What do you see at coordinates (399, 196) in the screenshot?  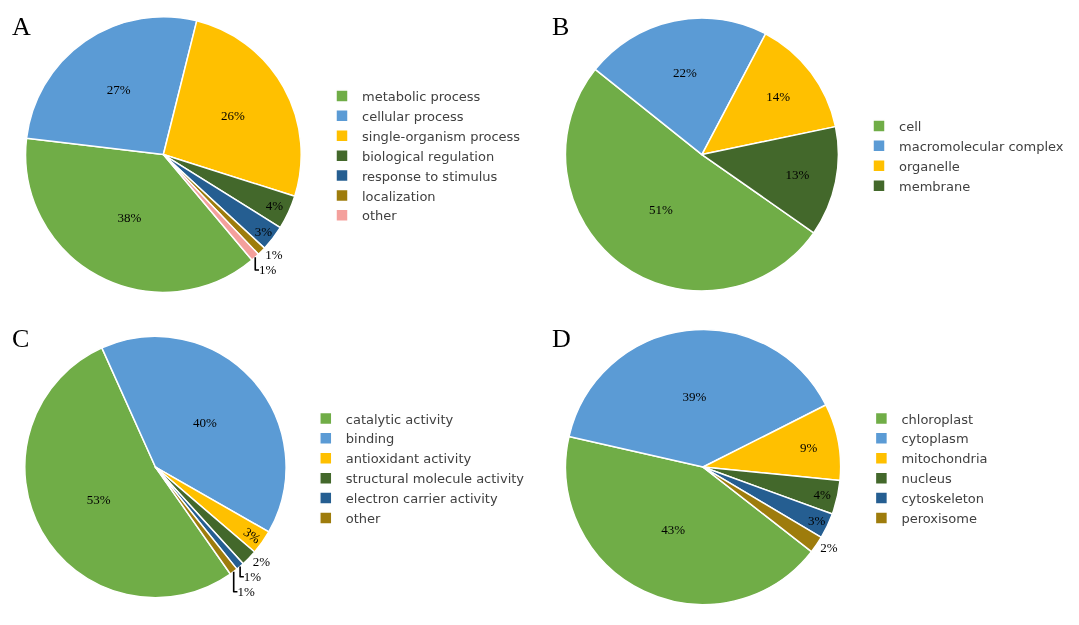 I see `legend-label: localization` at bounding box center [399, 196].